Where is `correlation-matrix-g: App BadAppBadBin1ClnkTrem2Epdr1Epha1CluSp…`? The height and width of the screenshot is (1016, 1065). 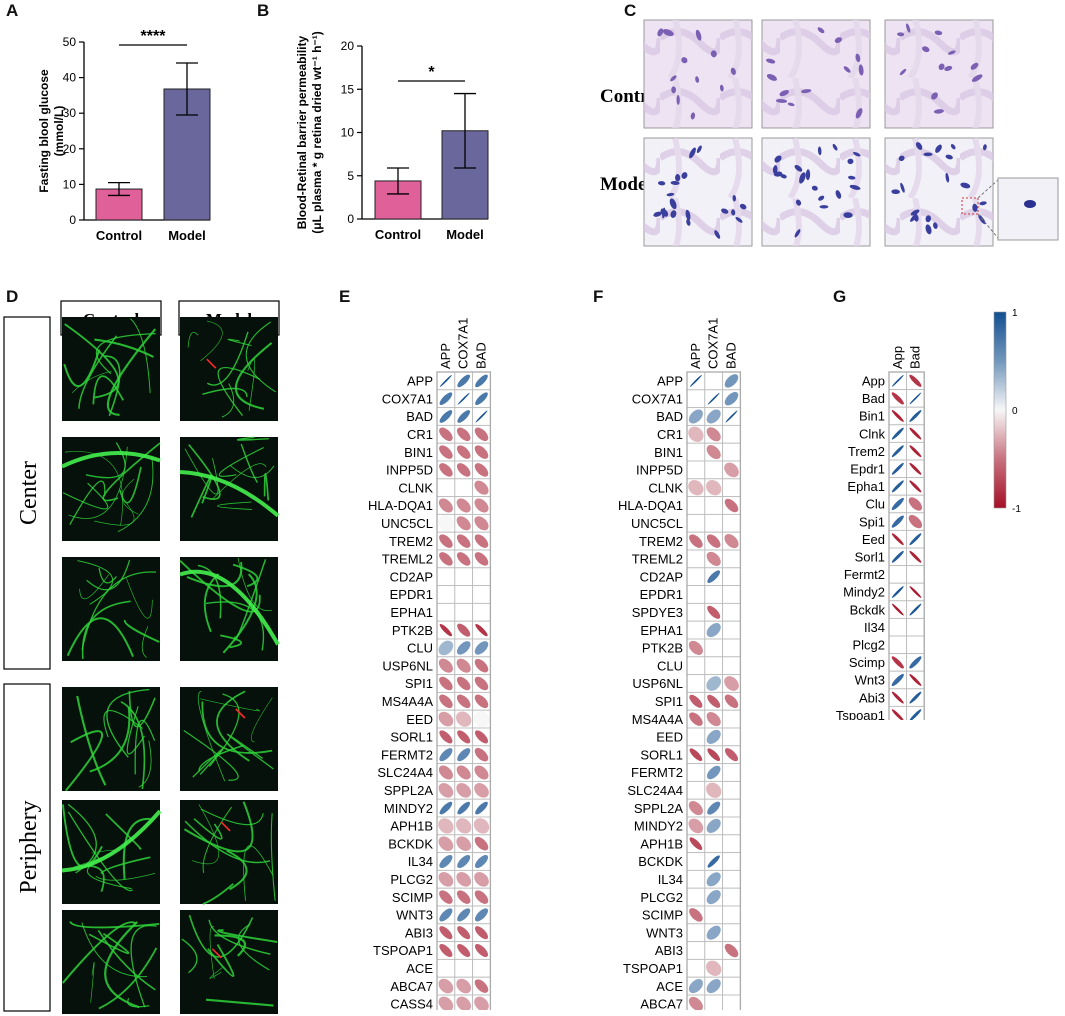
correlation-matrix-g: App BadAppBadBin1ClnkTrem2Epdr1Epha1CluSp… is located at coordinates (928, 514).